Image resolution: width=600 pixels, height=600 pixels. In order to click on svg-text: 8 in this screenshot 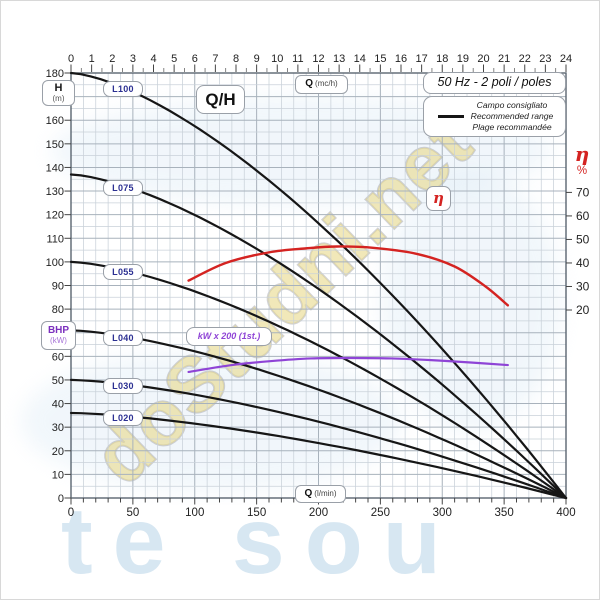, I will do `click(236, 59)`.